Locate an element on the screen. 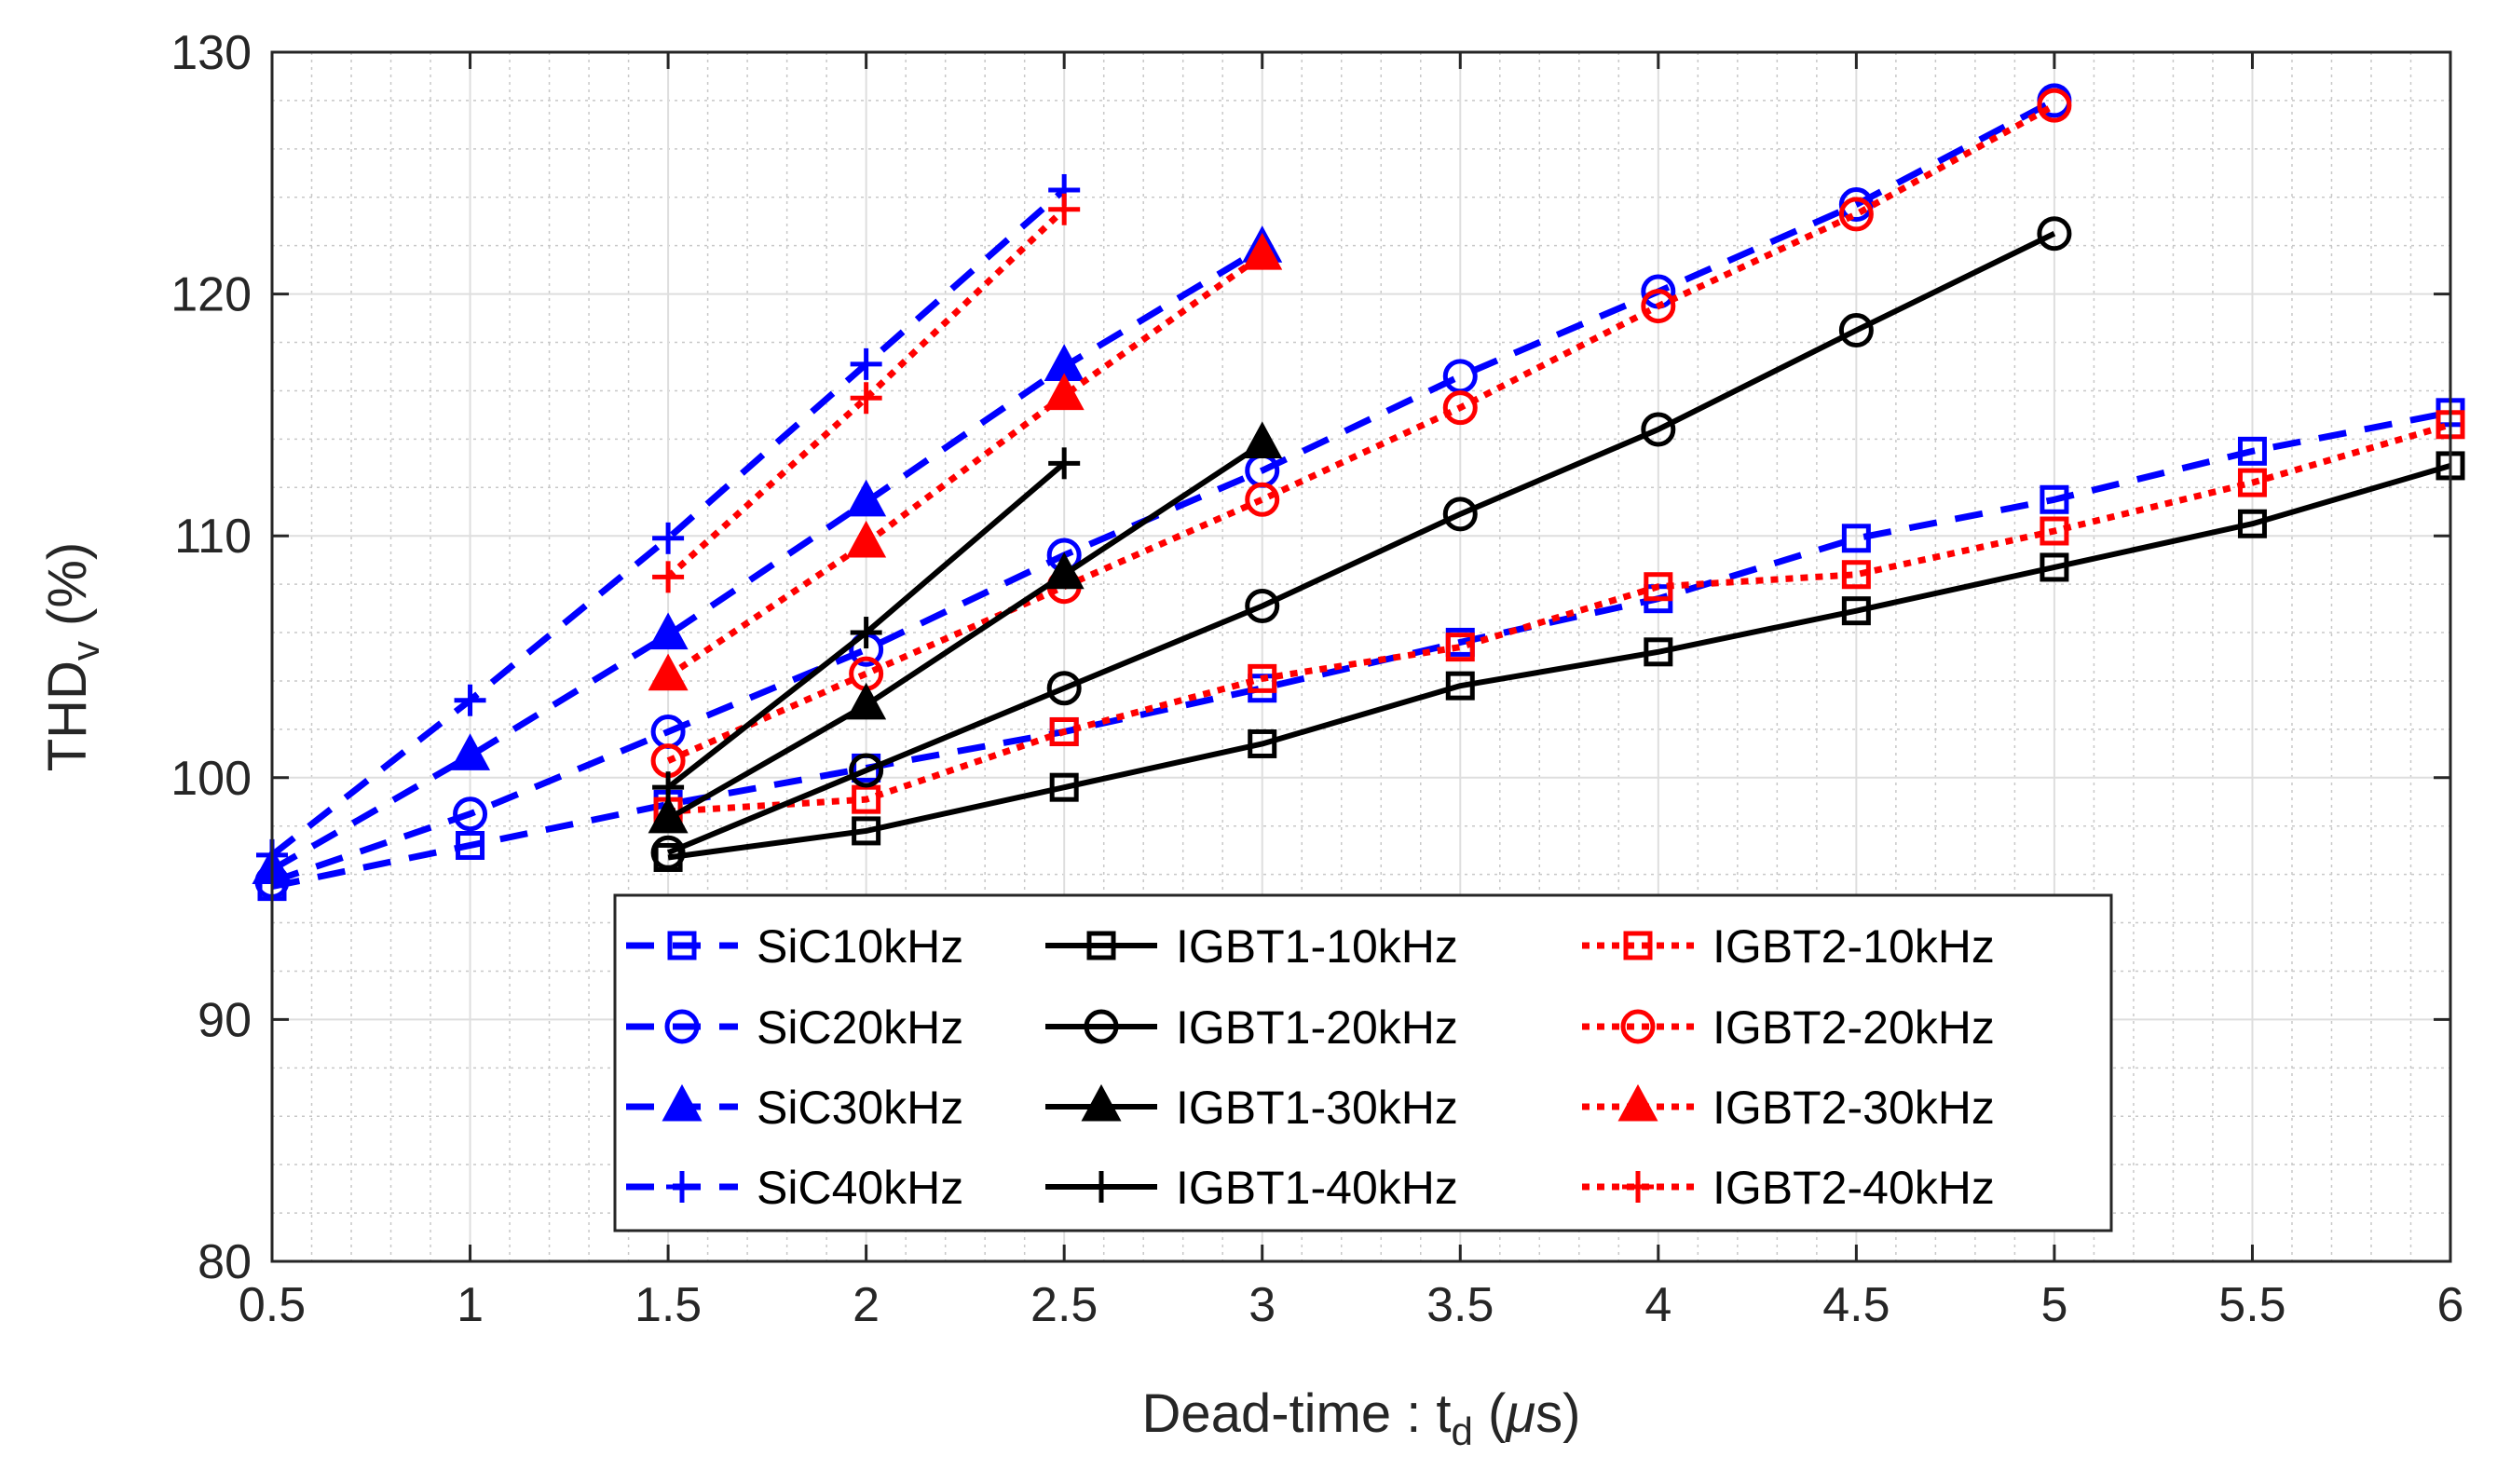  y-tick-label: 90 is located at coordinates (225, 1020).